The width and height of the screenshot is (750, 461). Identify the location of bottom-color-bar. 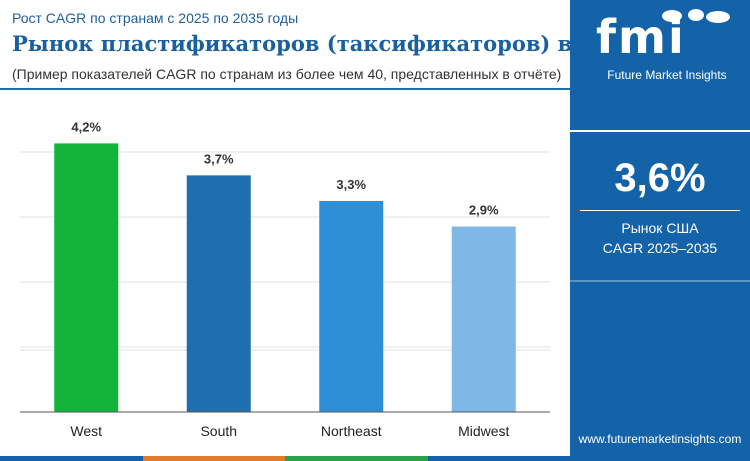
(285, 458).